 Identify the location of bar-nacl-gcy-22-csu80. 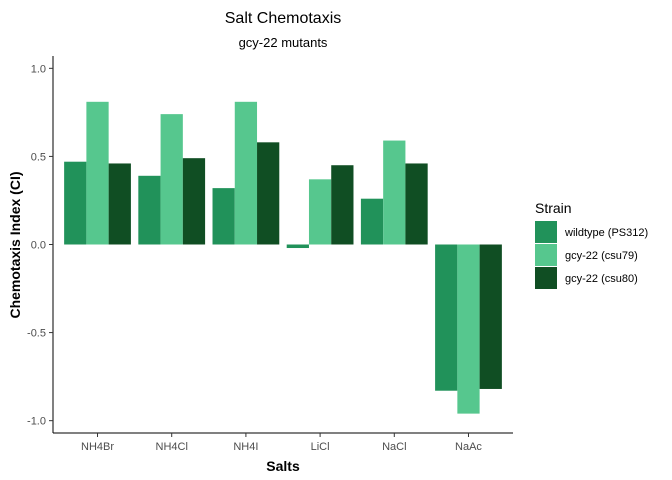
(416, 204).